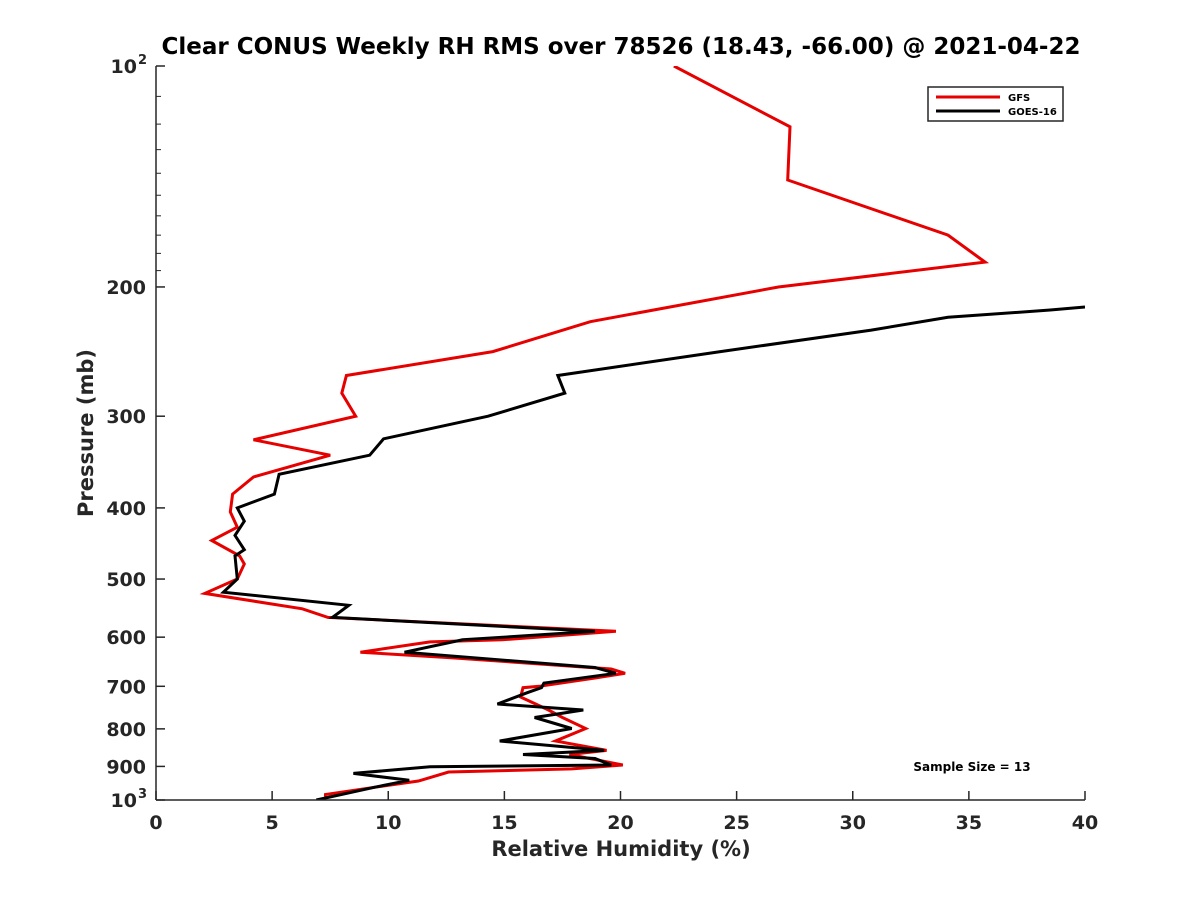 Image resolution: width=1200 pixels, height=900 pixels. Describe the element at coordinates (272, 823) in the screenshot. I see `x-tick-label: 5` at that location.